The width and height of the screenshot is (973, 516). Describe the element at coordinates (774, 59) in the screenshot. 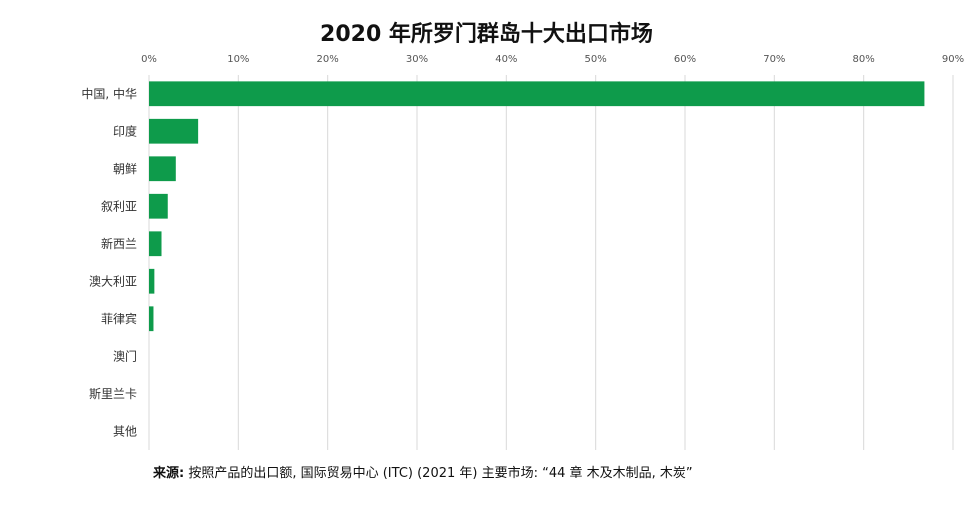

I see `x-tick-label: 70%` at that location.